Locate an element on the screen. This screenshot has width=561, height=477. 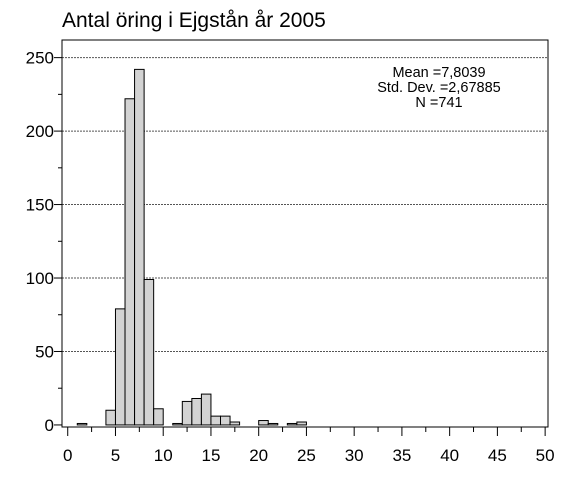
annotation: Mean =7,8039 is located at coordinates (438, 73).